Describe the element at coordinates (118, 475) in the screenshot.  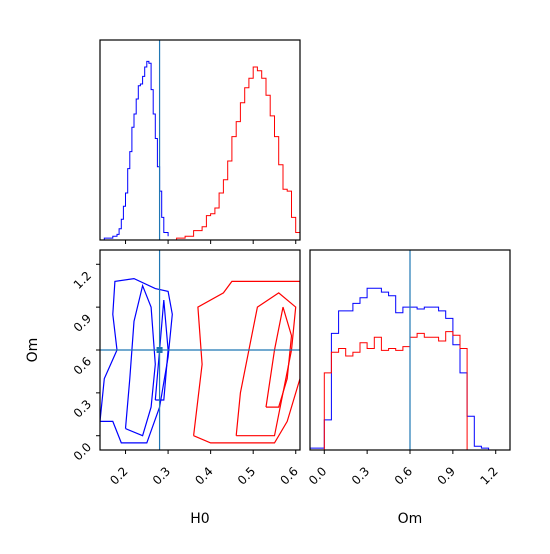
I see `joint-xtick-label-0: 0.2` at that location.